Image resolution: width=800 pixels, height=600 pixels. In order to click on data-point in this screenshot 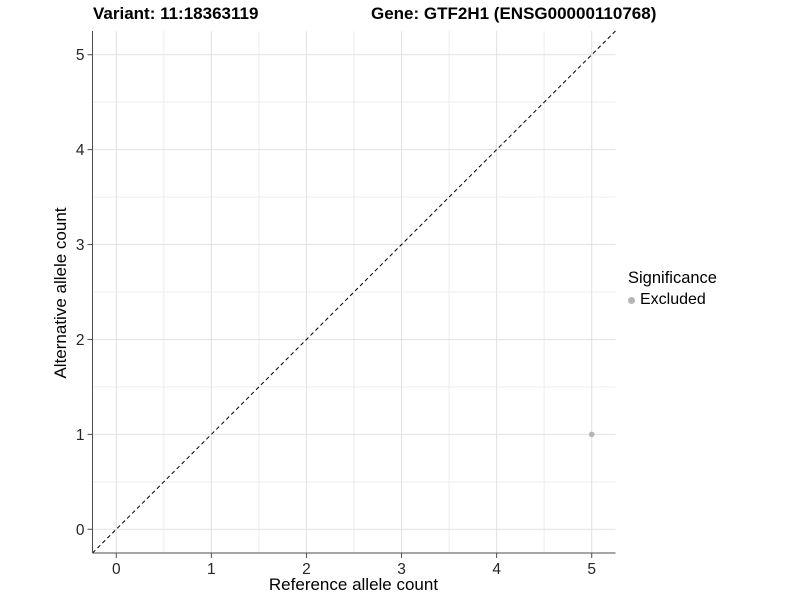, I will do `click(591, 434)`.